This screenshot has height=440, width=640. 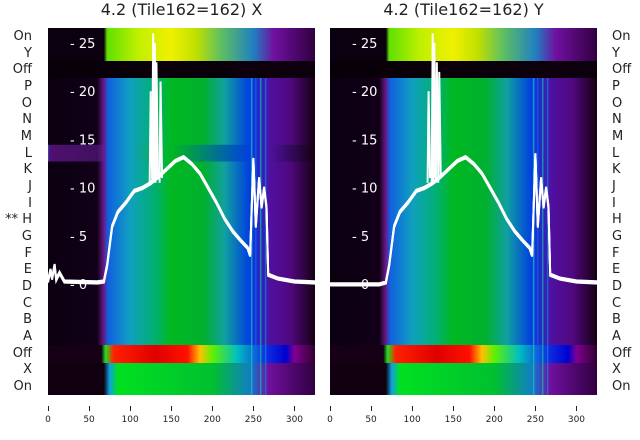 What do you see at coordinates (616, 253) in the screenshot?
I see `row-label-f: F` at bounding box center [616, 253].